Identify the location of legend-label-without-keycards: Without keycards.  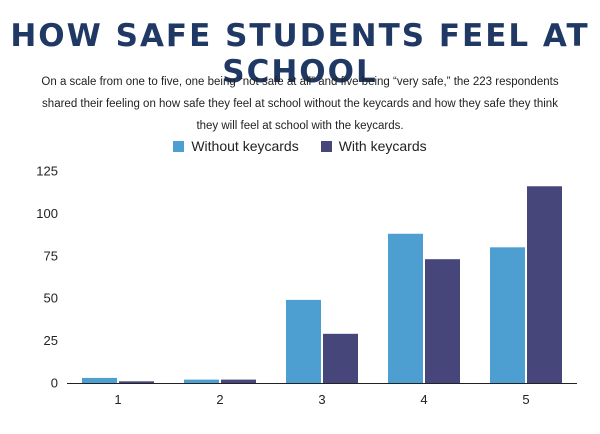
(245, 146).